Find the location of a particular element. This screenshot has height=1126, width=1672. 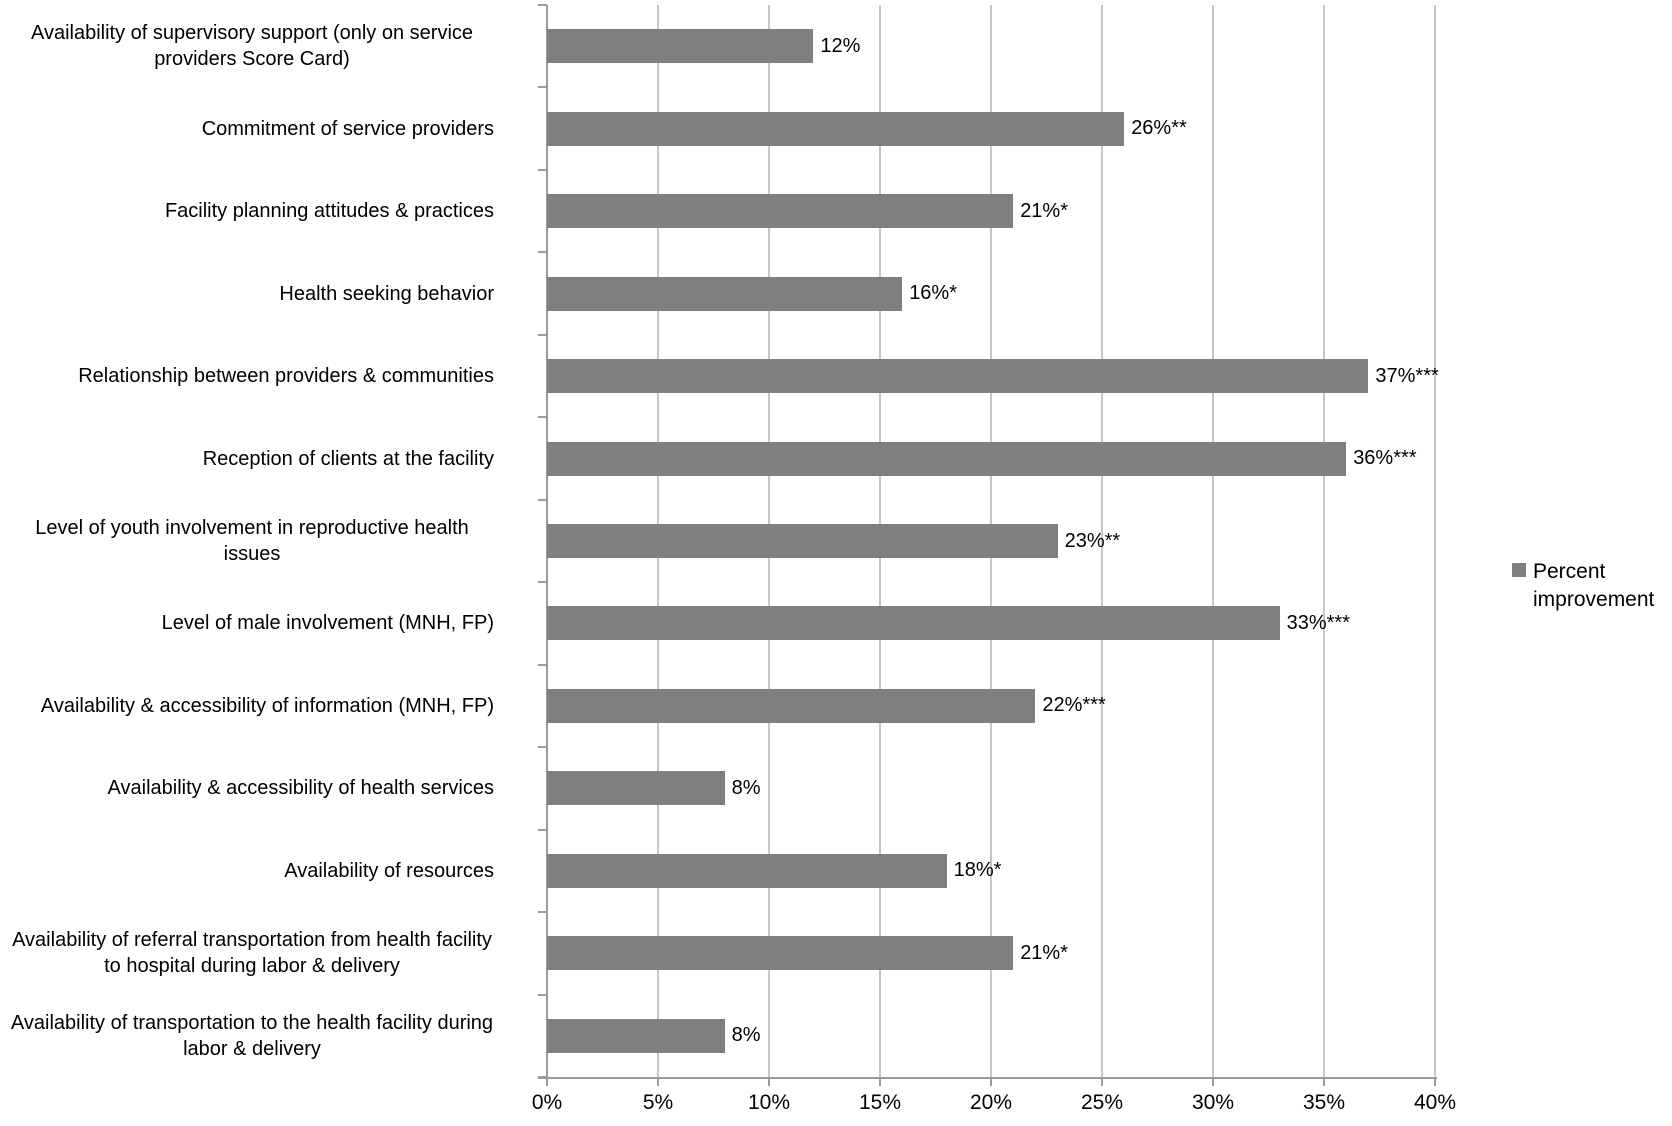

category-label: Facility planning attitudes & practices is located at coordinates (252, 211).